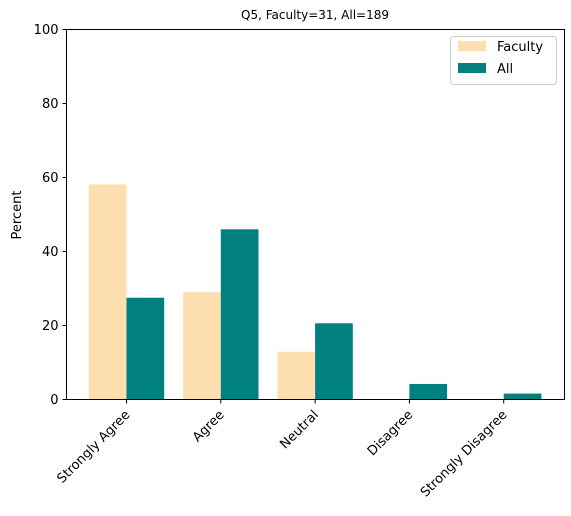 The height and width of the screenshot is (516, 571). What do you see at coordinates (50, 215) in the screenshot?
I see `y-axis: 0 20 40 60 80 100` at bounding box center [50, 215].